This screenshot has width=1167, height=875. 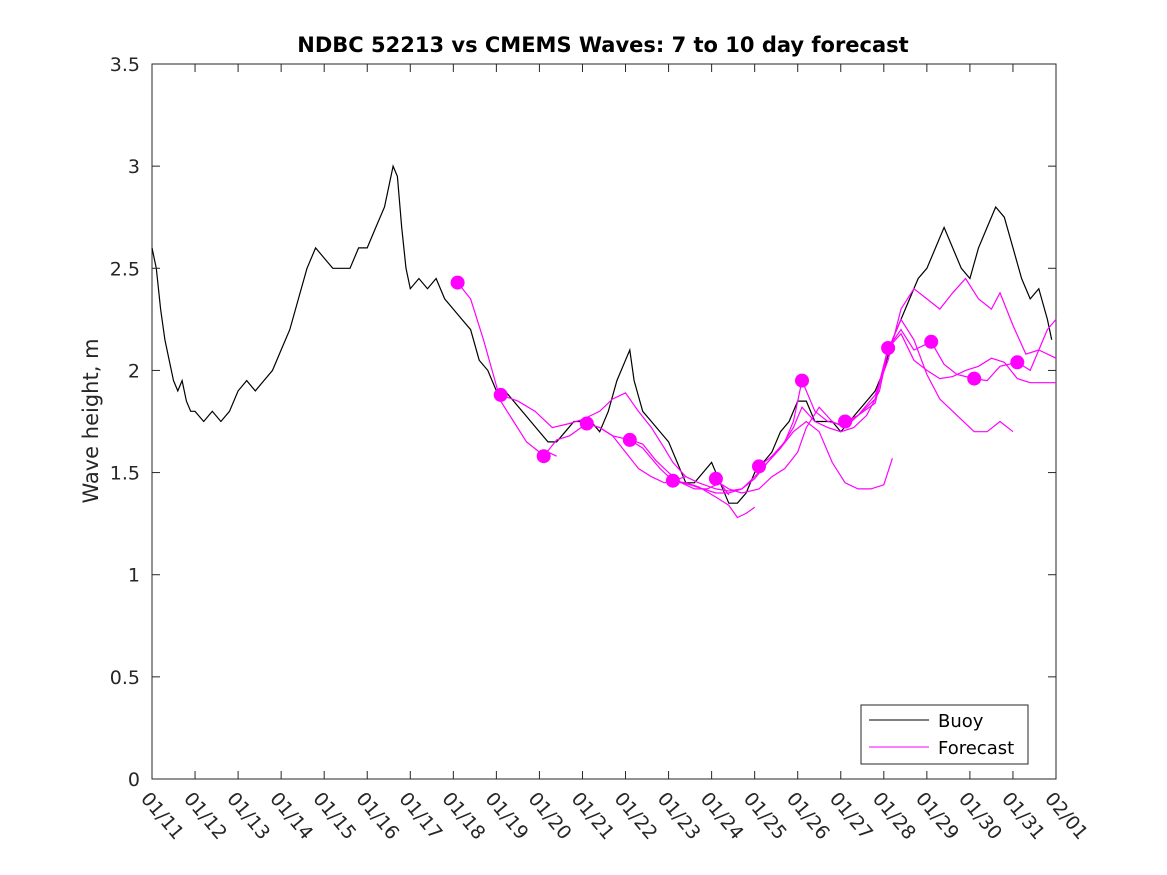 I want to click on forecast-markers, so click(x=737, y=381).